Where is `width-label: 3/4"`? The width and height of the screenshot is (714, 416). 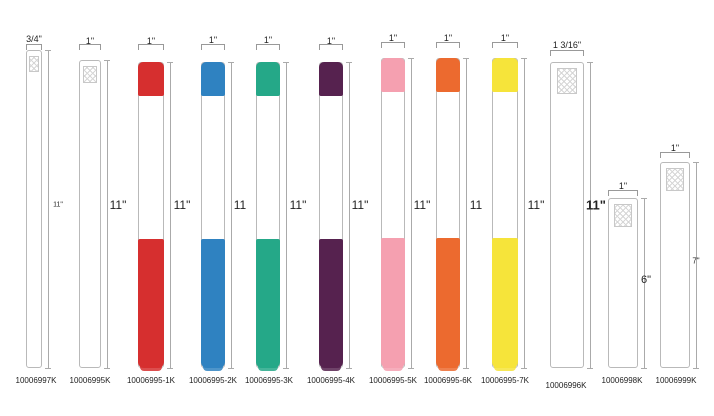
width-label: 3/4" is located at coordinates (34, 39).